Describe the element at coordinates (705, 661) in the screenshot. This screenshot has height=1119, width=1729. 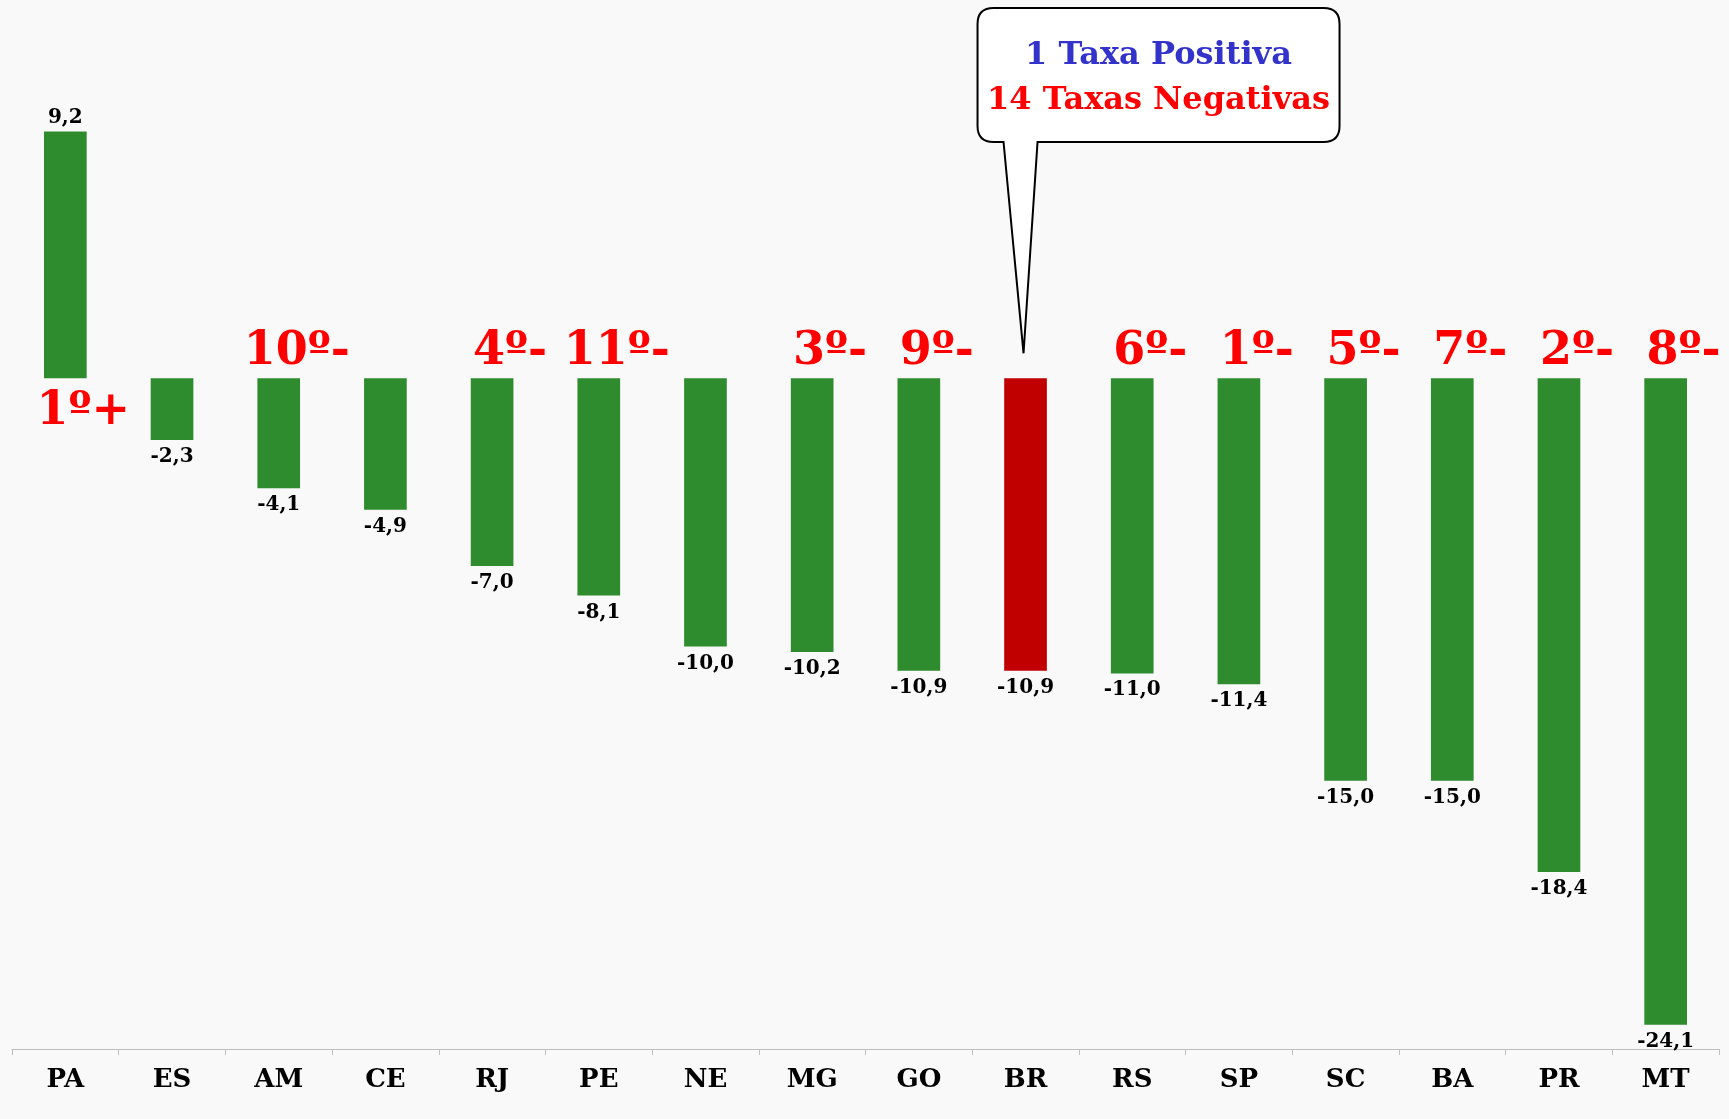
I see `data-label: -10,0` at that location.